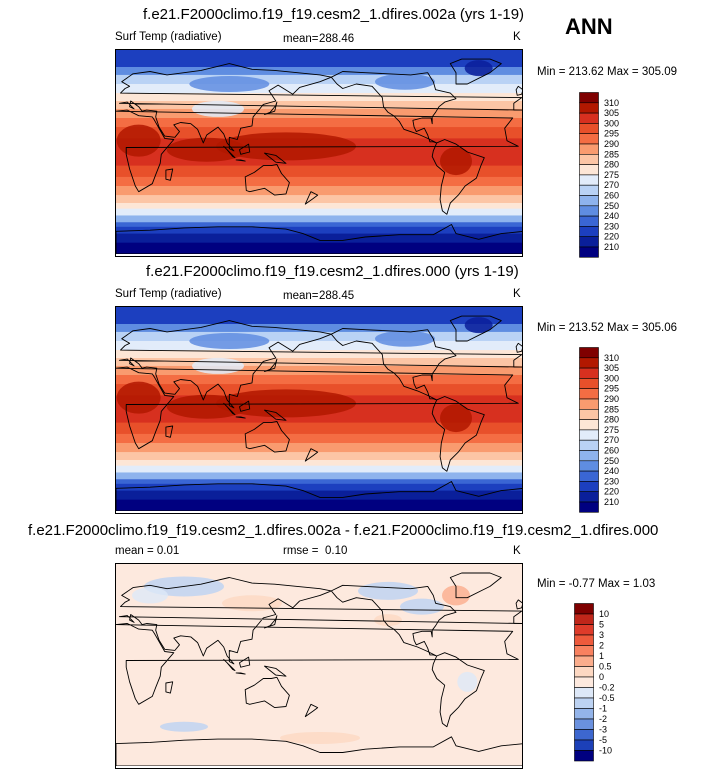 This screenshot has height=774, width=711. What do you see at coordinates (603, 709) in the screenshot?
I see `colorbar-tick-label: -1` at bounding box center [603, 709].